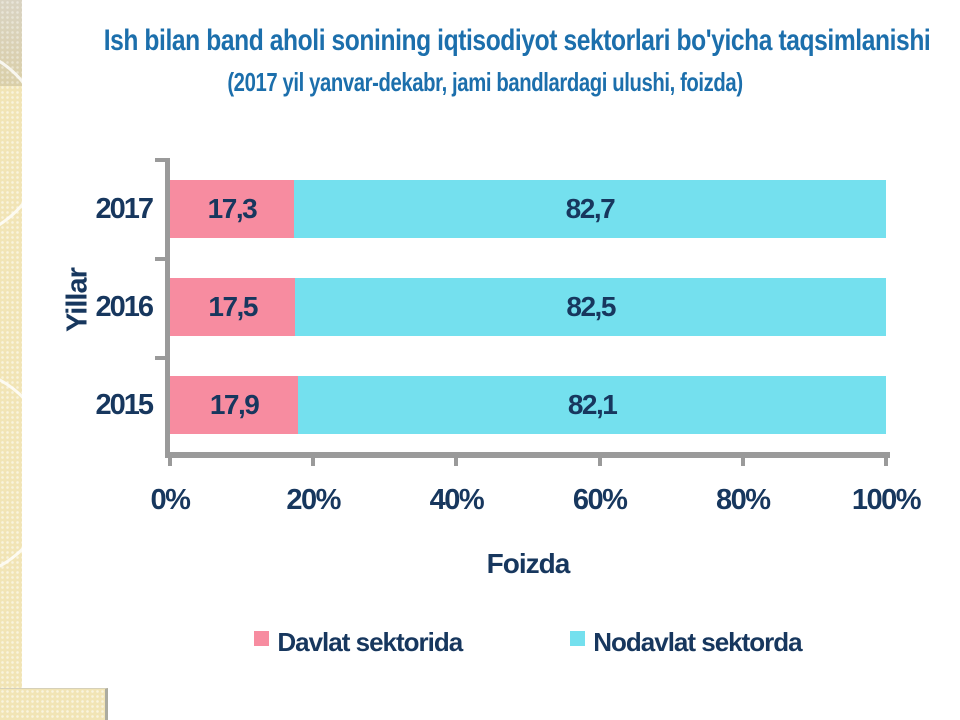 The height and width of the screenshot is (720, 960). Describe the element at coordinates (578, 638) in the screenshot. I see `legend-swatch-nodavlat-sektorda` at that location.